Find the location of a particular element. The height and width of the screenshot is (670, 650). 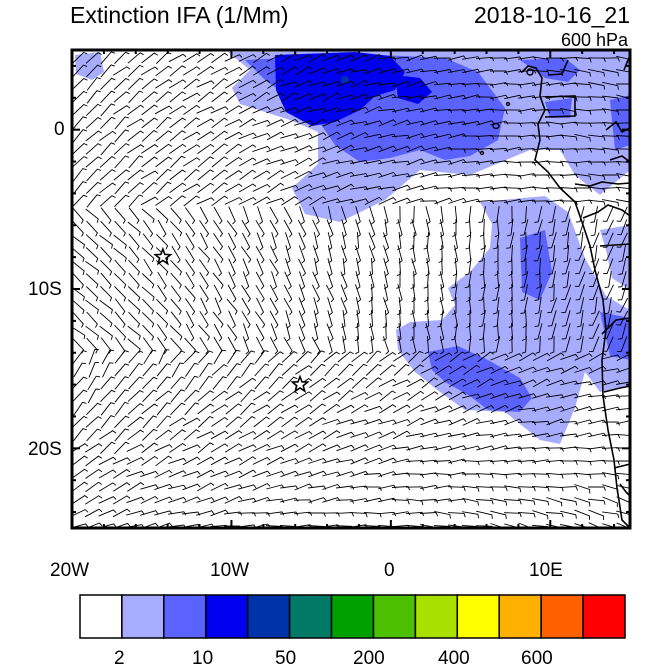

colorbar-label: 600 is located at coordinates (537, 658).